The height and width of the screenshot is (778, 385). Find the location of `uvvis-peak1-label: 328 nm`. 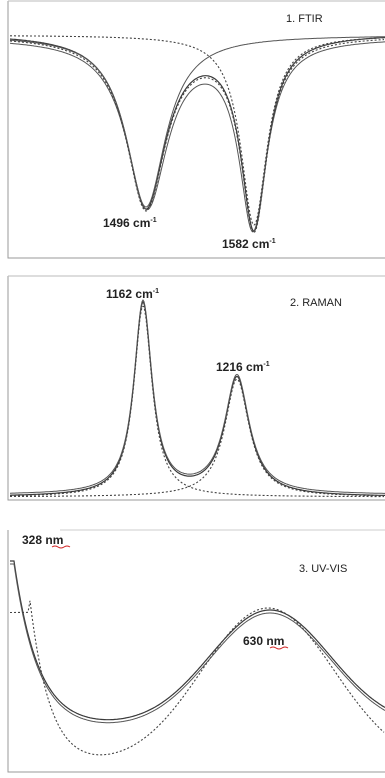

uvvis-peak1-label: 328 nm is located at coordinates (42, 540).